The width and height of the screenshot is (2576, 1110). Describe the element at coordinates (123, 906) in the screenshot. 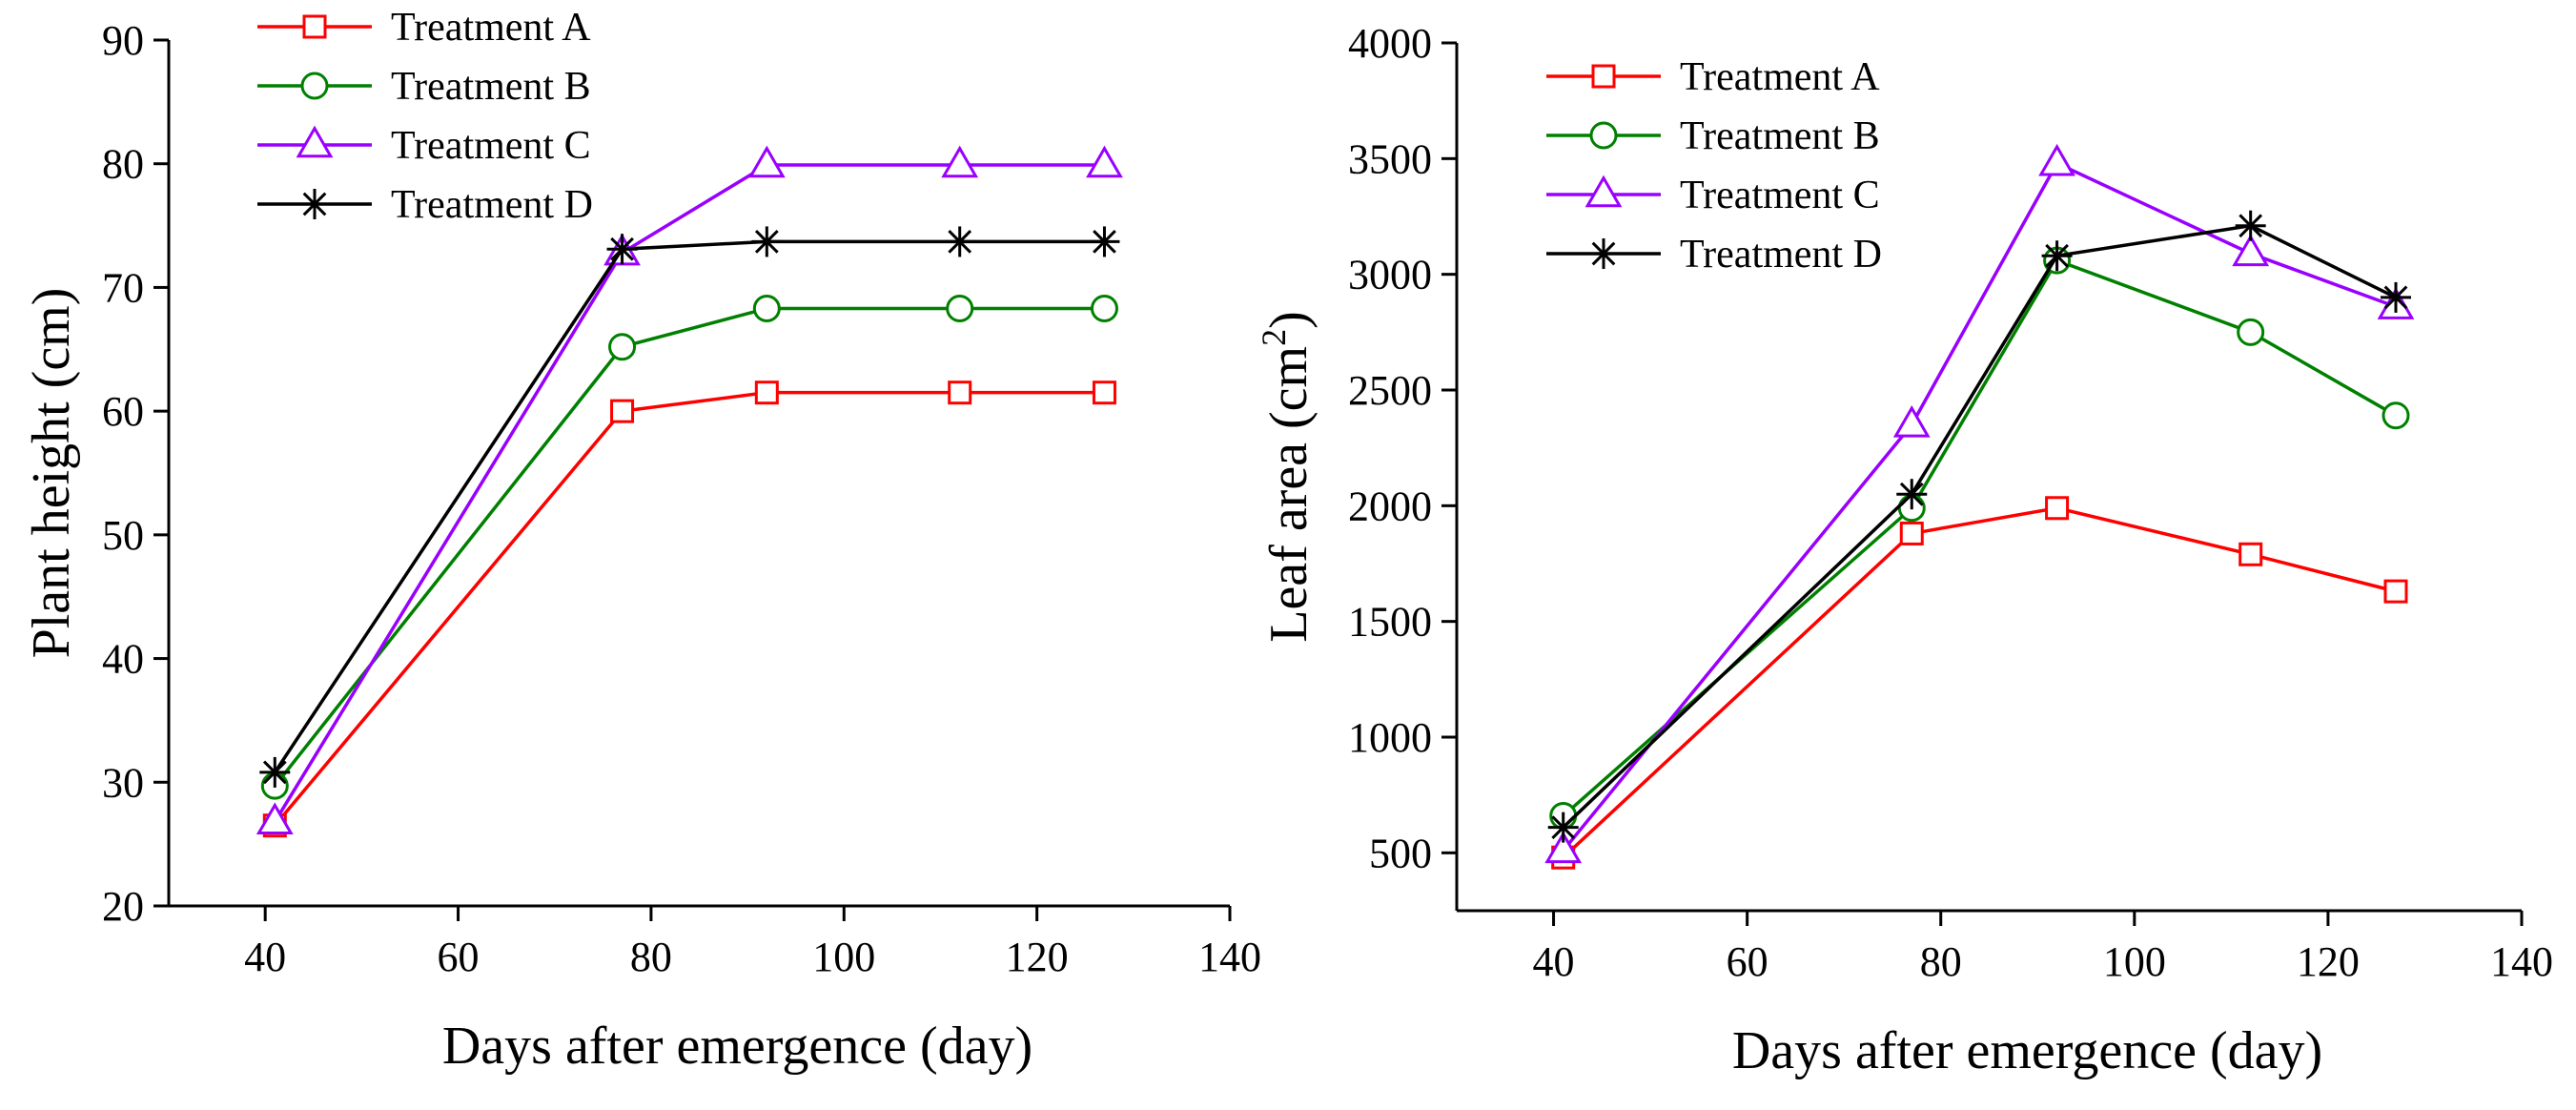

I see `y-tick-label: 20` at that location.